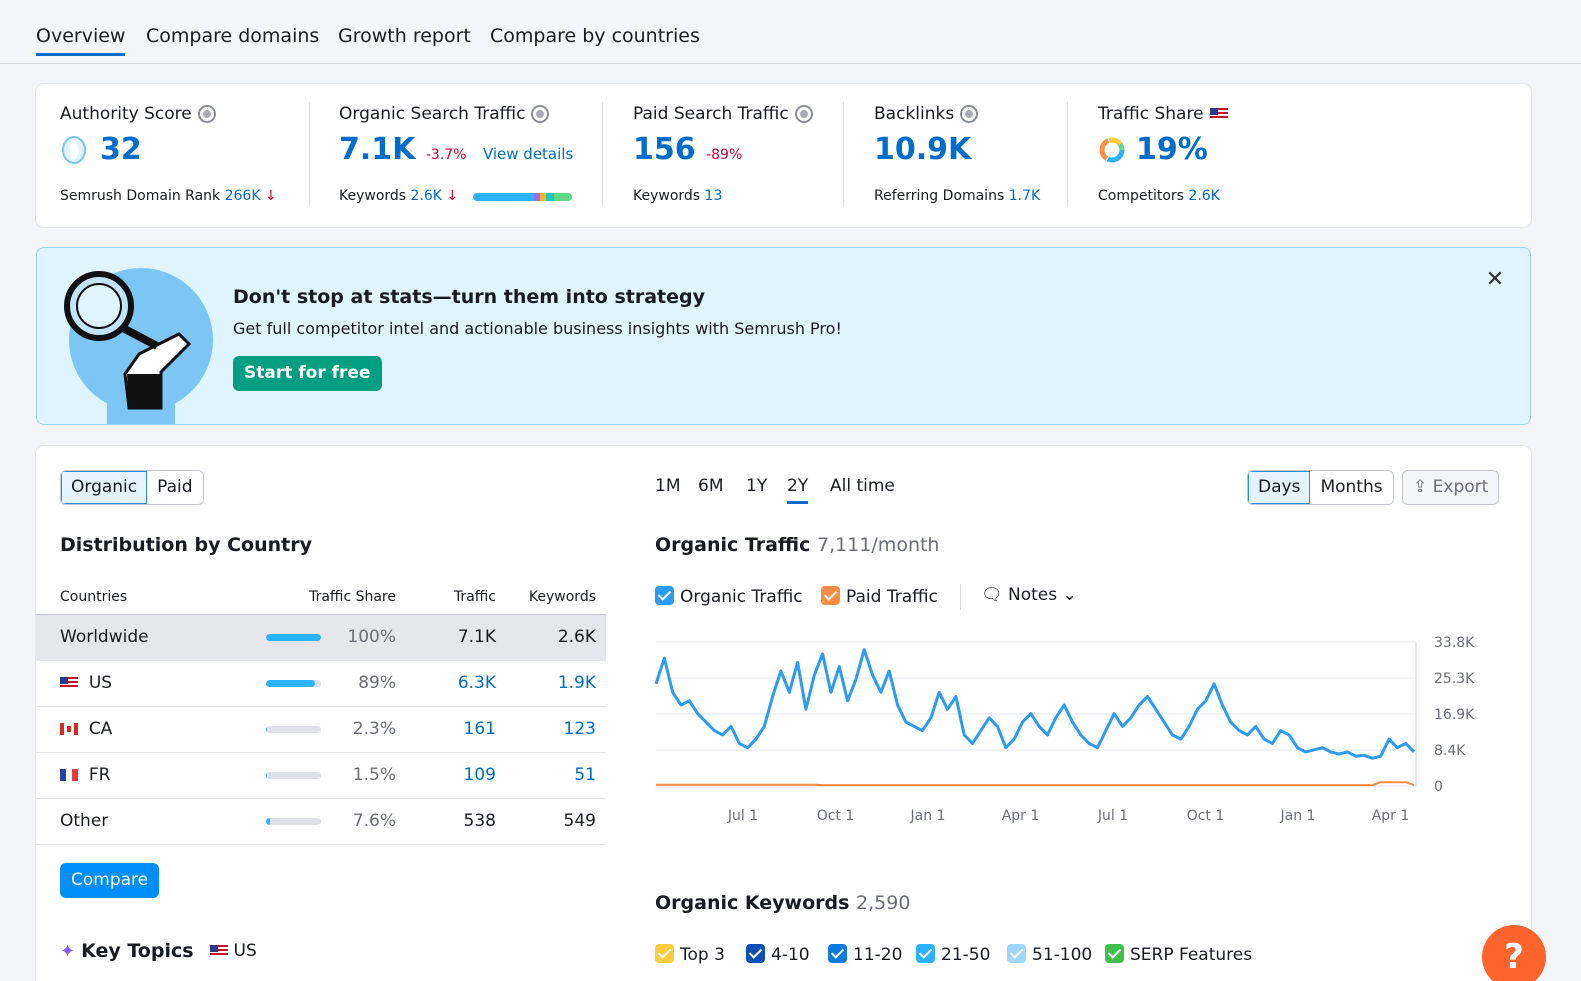  Describe the element at coordinates (836, 816) in the screenshot. I see `x-tick-label: Oct 1` at that location.